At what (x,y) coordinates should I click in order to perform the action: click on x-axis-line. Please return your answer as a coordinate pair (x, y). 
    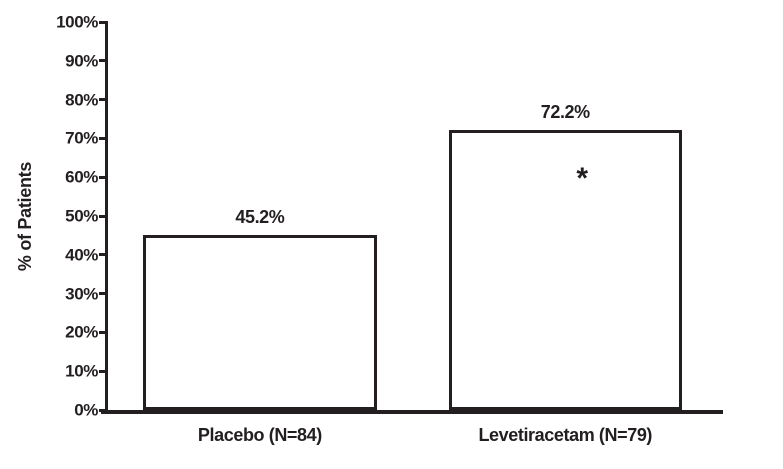
    Looking at the image, I should click on (412, 412).